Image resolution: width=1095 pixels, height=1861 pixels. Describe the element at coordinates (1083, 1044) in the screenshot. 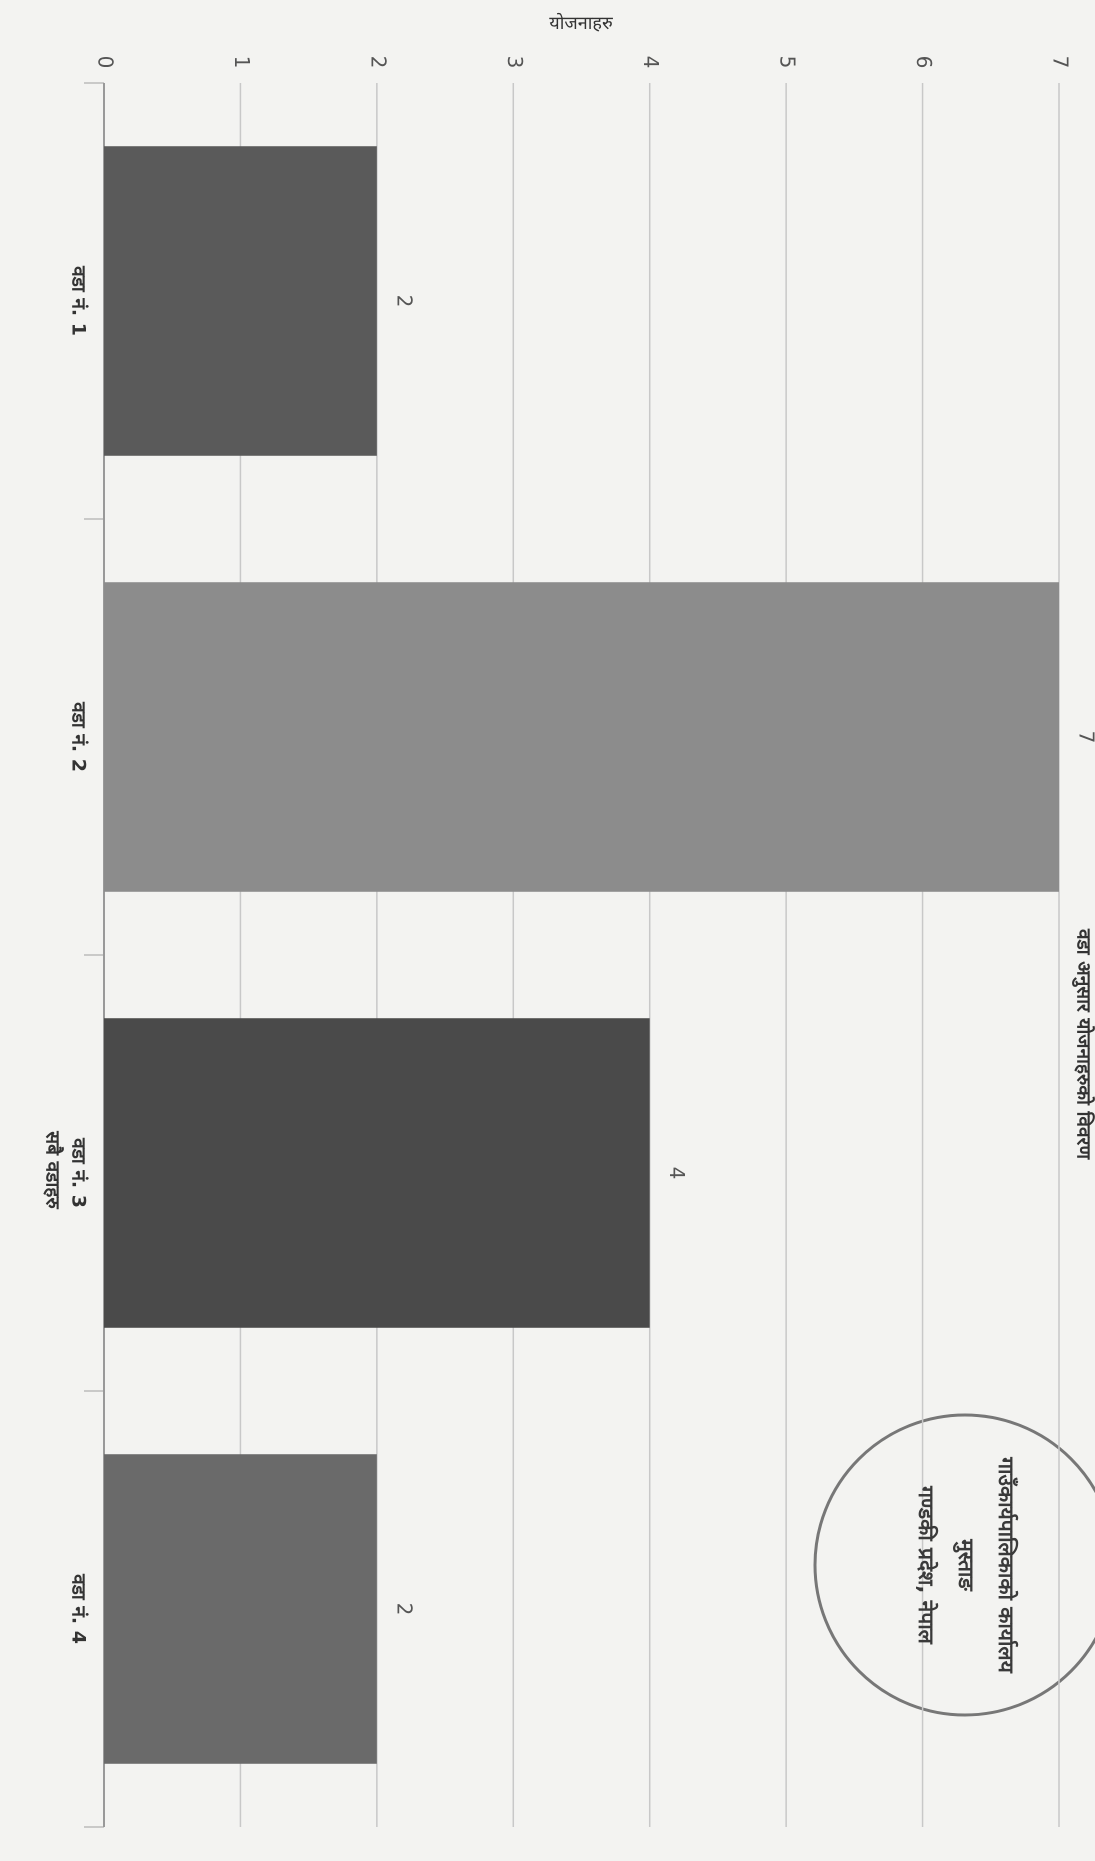

I see `chart-title: वडा अनुसार योजनाहरुको विवरण` at that location.